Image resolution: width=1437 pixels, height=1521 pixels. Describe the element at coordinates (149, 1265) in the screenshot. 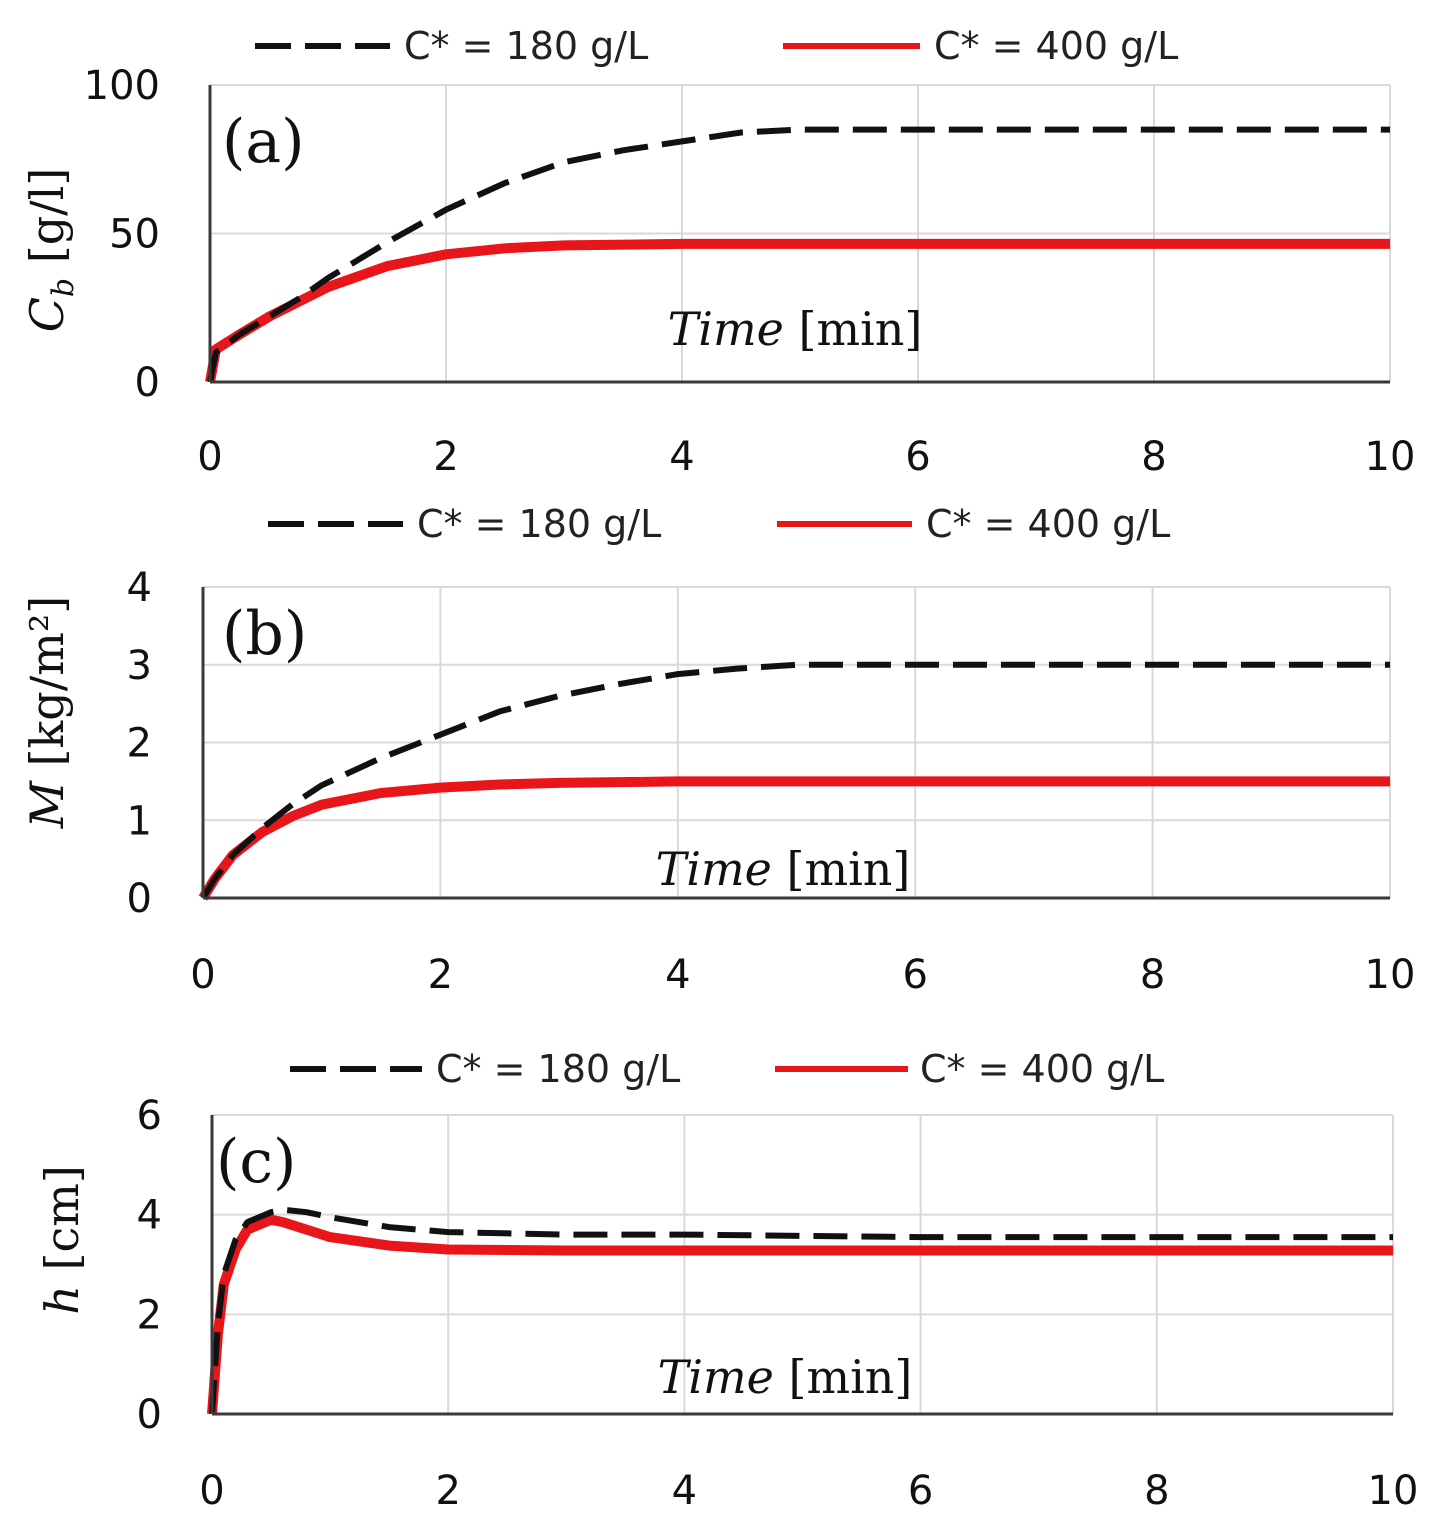

I see `y-tick-labels: 0 2 4 6` at that location.